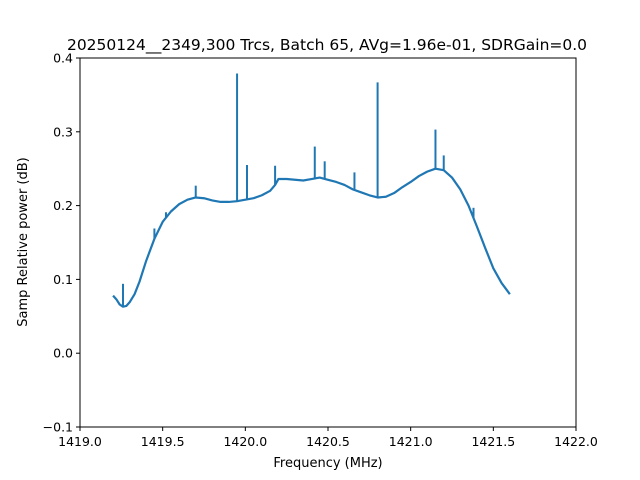 This screenshot has height=480, width=640. What do you see at coordinates (63, 279) in the screenshot?
I see `y-tick-label: 0.1` at bounding box center [63, 279].